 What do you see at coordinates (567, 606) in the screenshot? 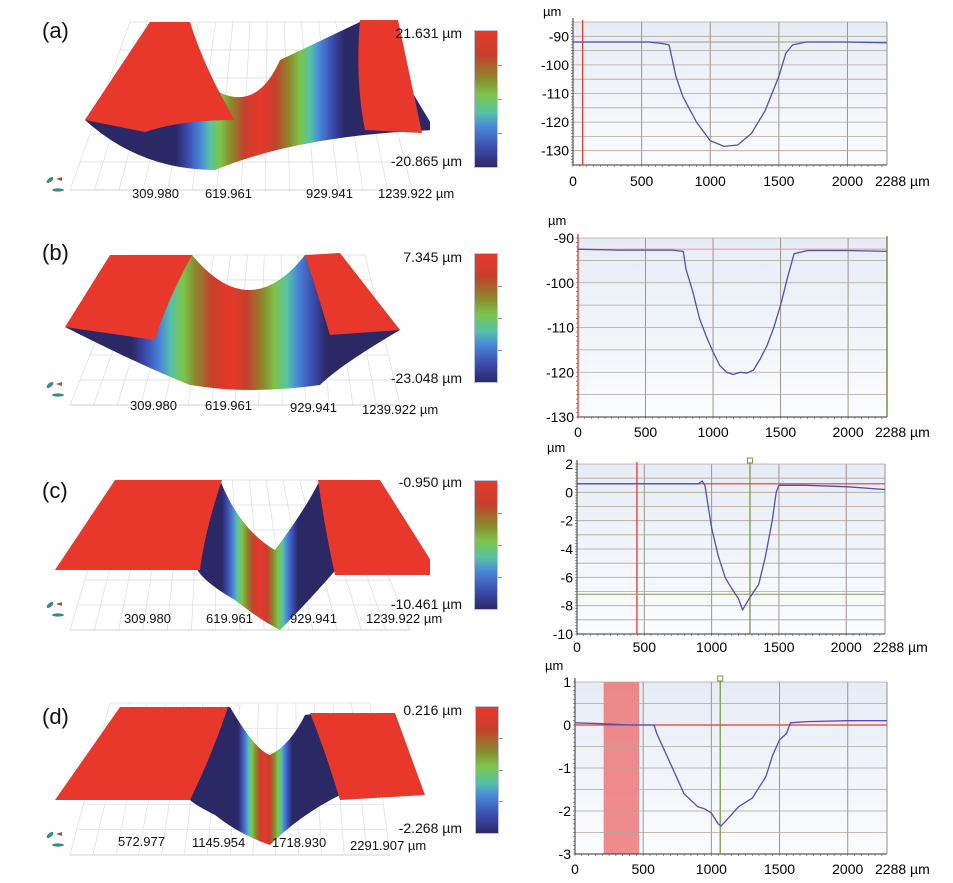
I see `y-tick-label: -8` at bounding box center [567, 606].